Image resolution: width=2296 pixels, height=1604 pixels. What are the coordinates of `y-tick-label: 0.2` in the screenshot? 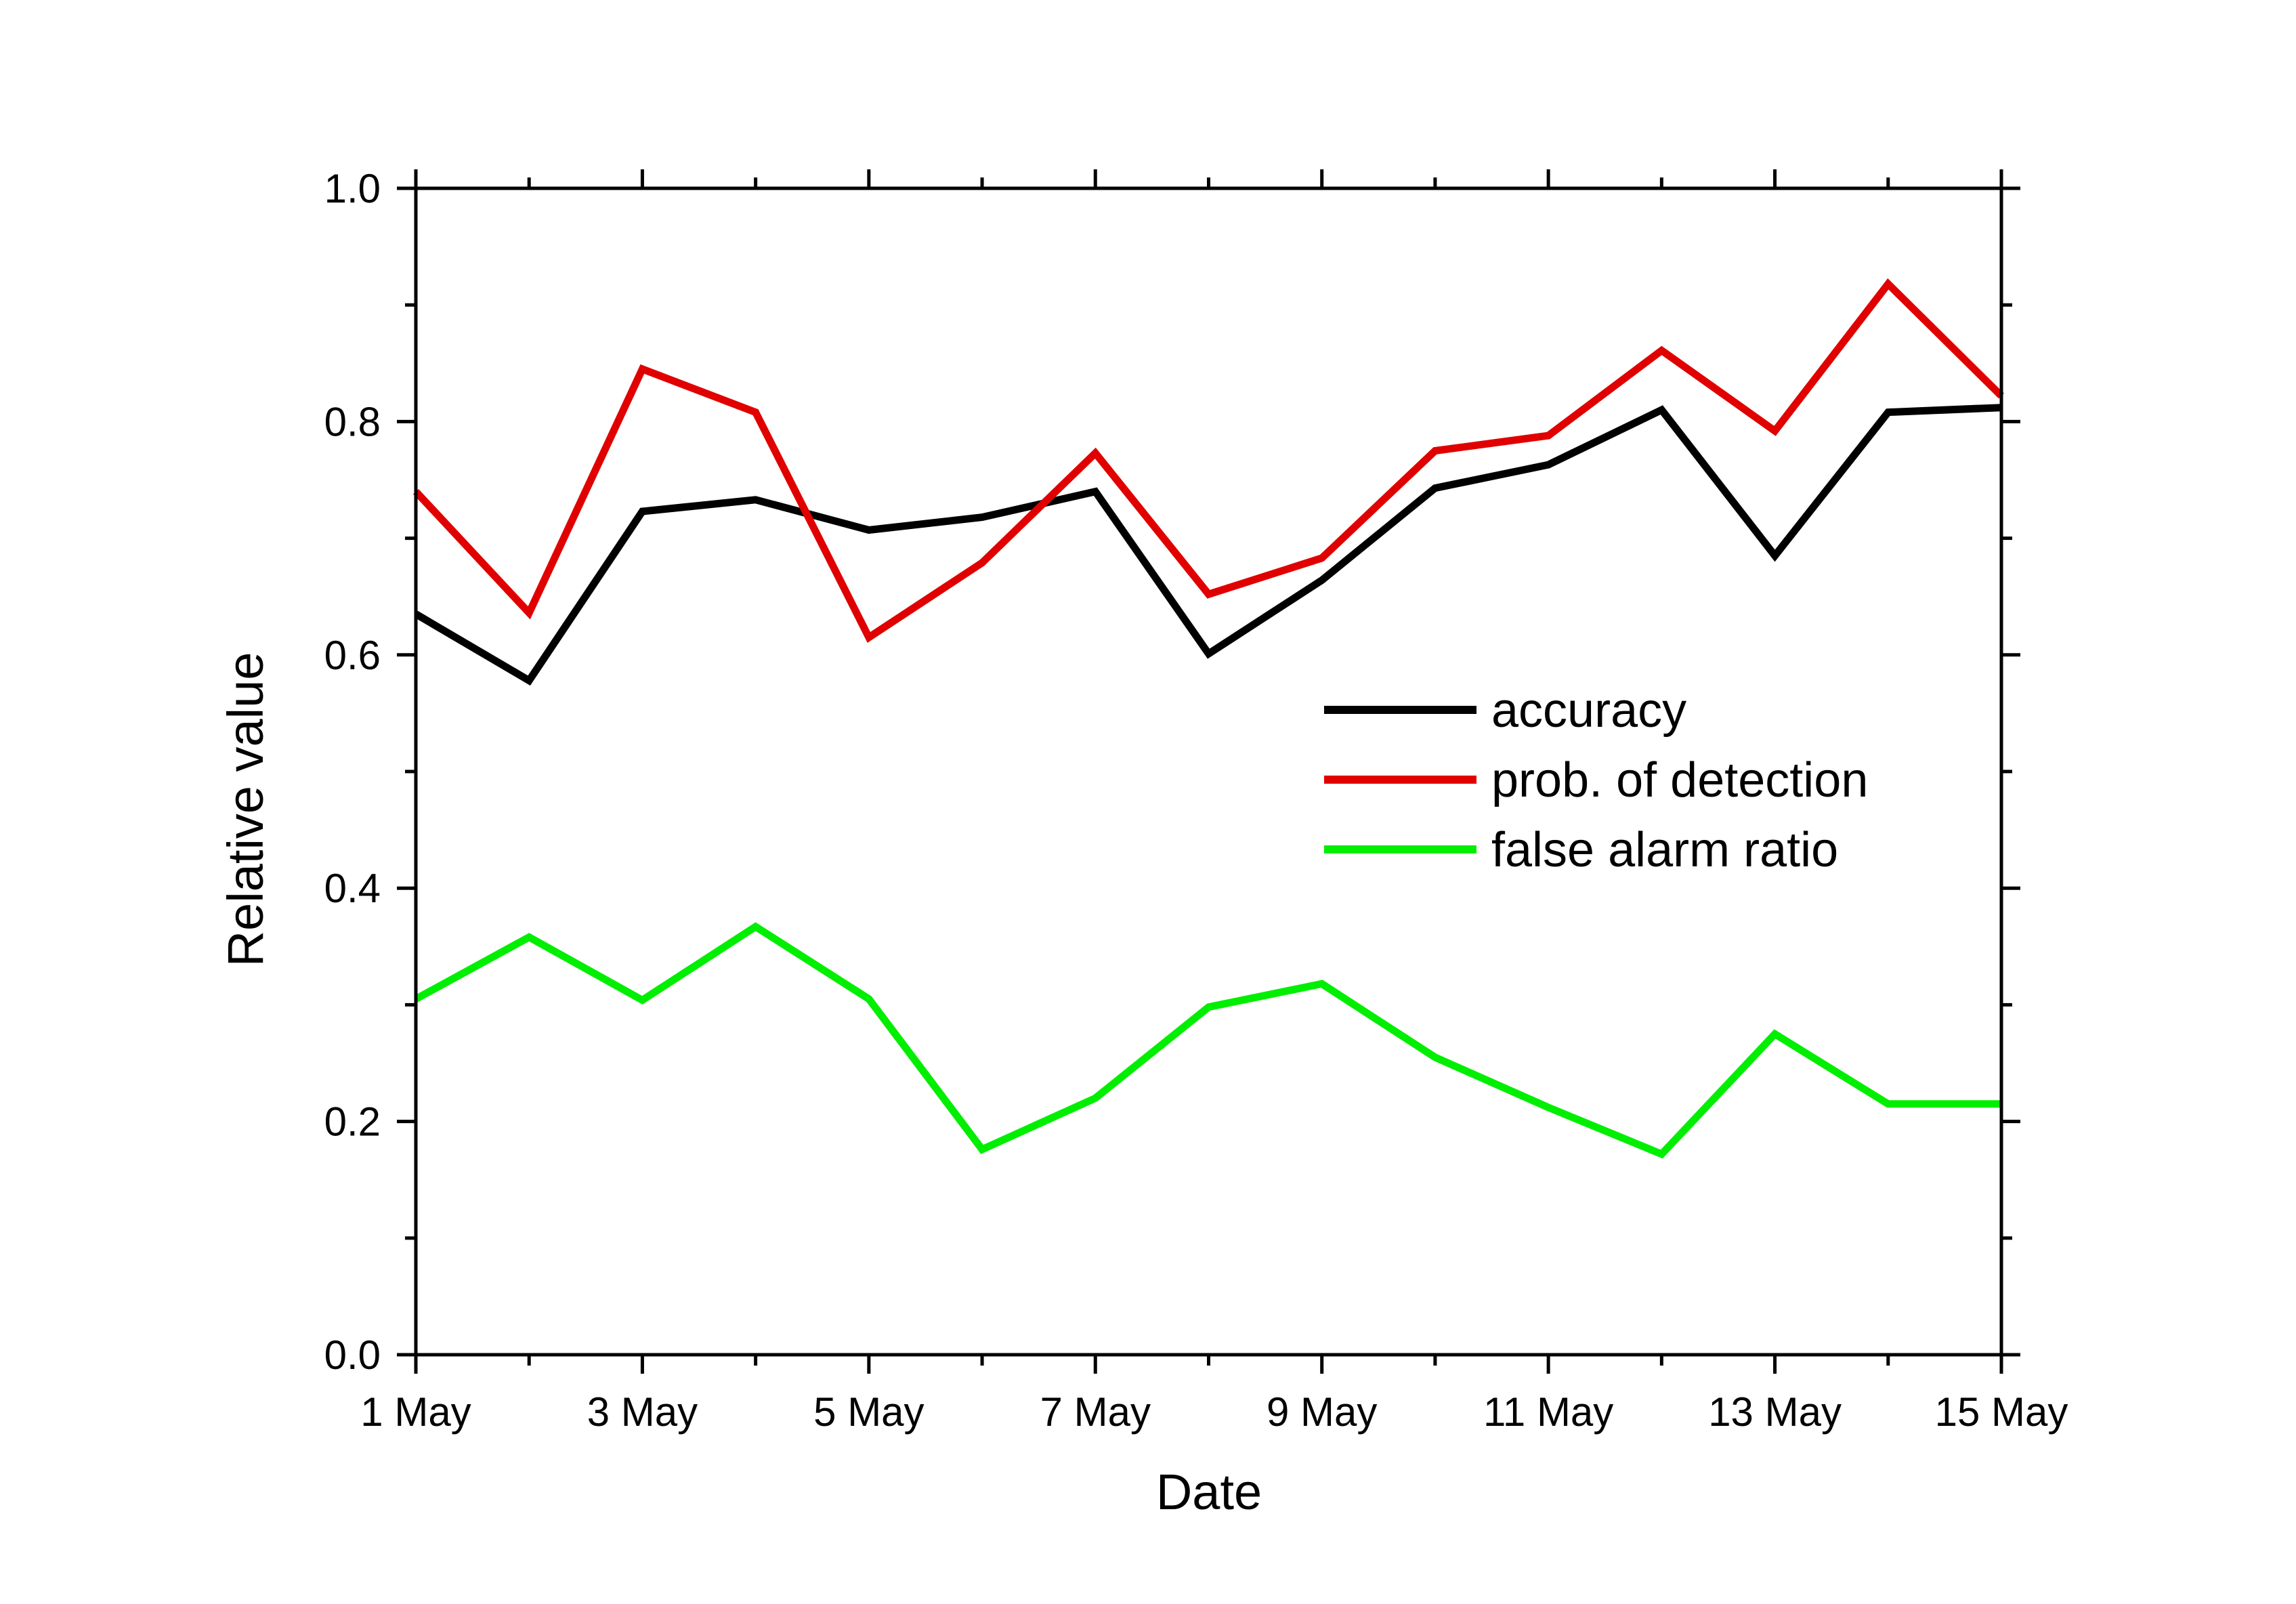 It's located at (352, 1122).